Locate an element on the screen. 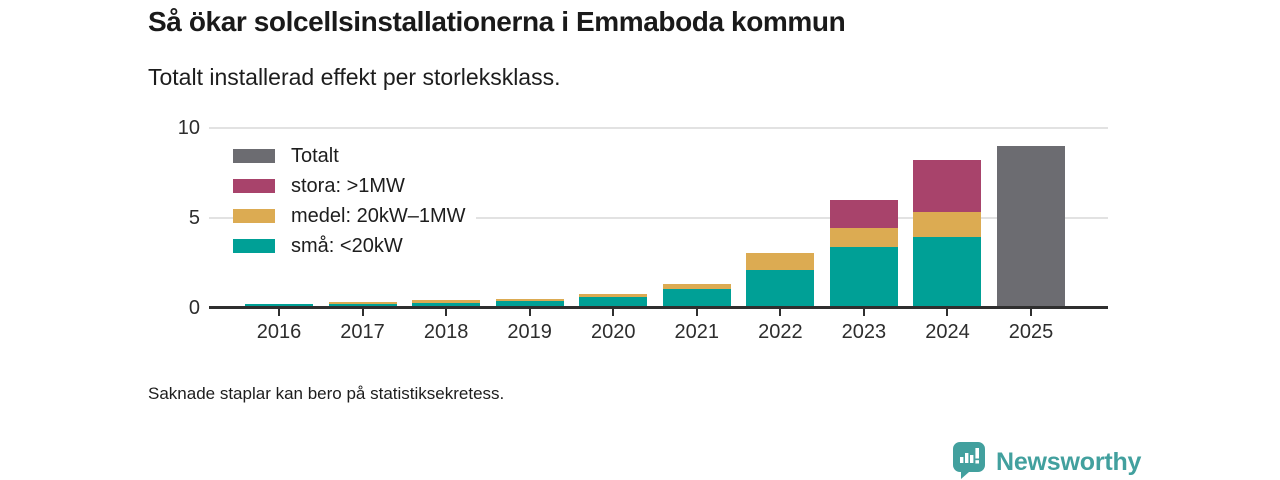 This screenshot has height=480, width=1280. x-axis-tick-label: 2016 is located at coordinates (279, 332).